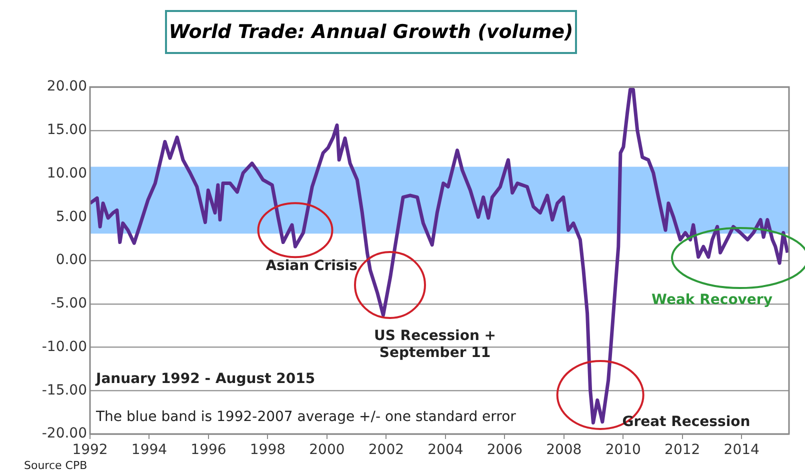 The height and width of the screenshot is (472, 805). Describe the element at coordinates (686, 422) in the screenshot. I see `annotation: Great Recession` at that location.